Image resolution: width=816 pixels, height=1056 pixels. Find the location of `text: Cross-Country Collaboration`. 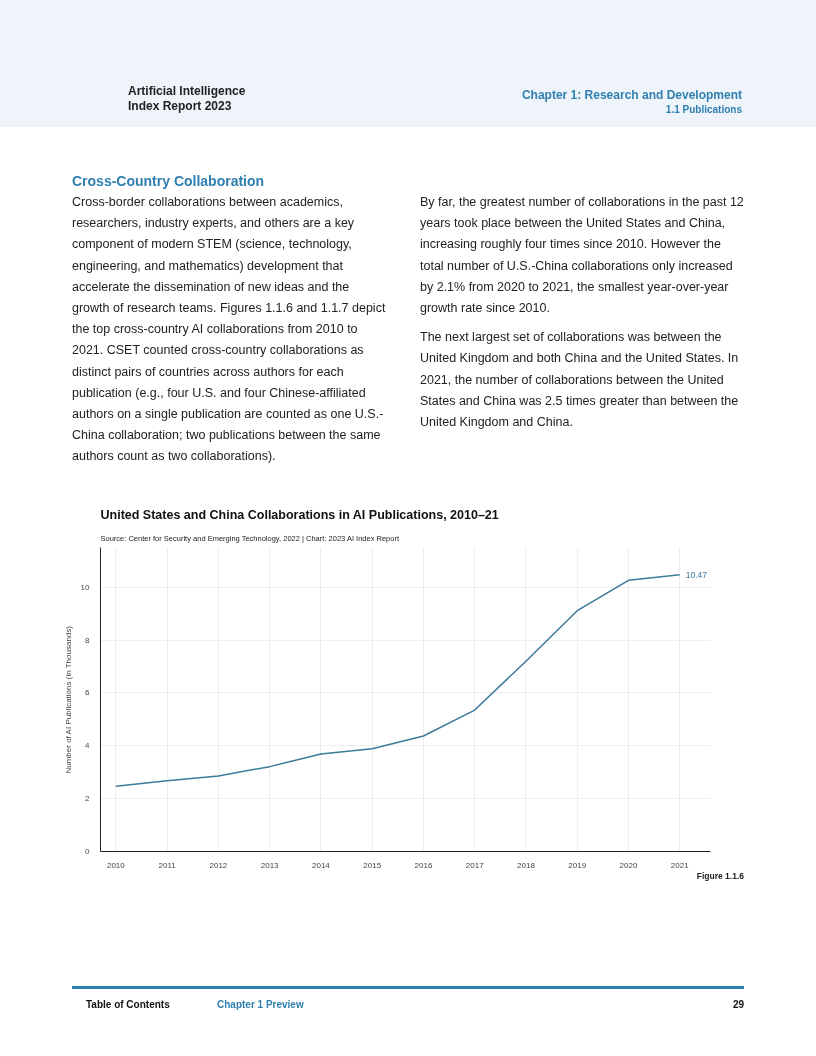

text: Cross-Country Collaboration is located at coordinates (168, 181).